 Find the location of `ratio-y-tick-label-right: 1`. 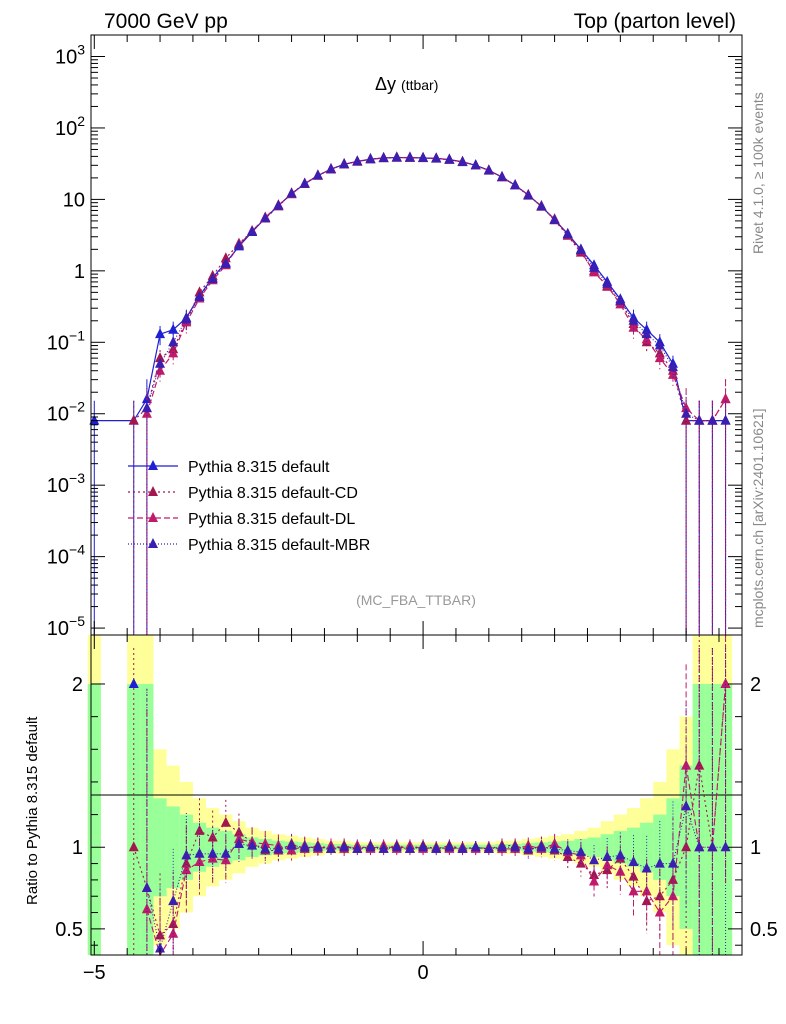

ratio-y-tick-label-right: 1 is located at coordinates (755, 848).